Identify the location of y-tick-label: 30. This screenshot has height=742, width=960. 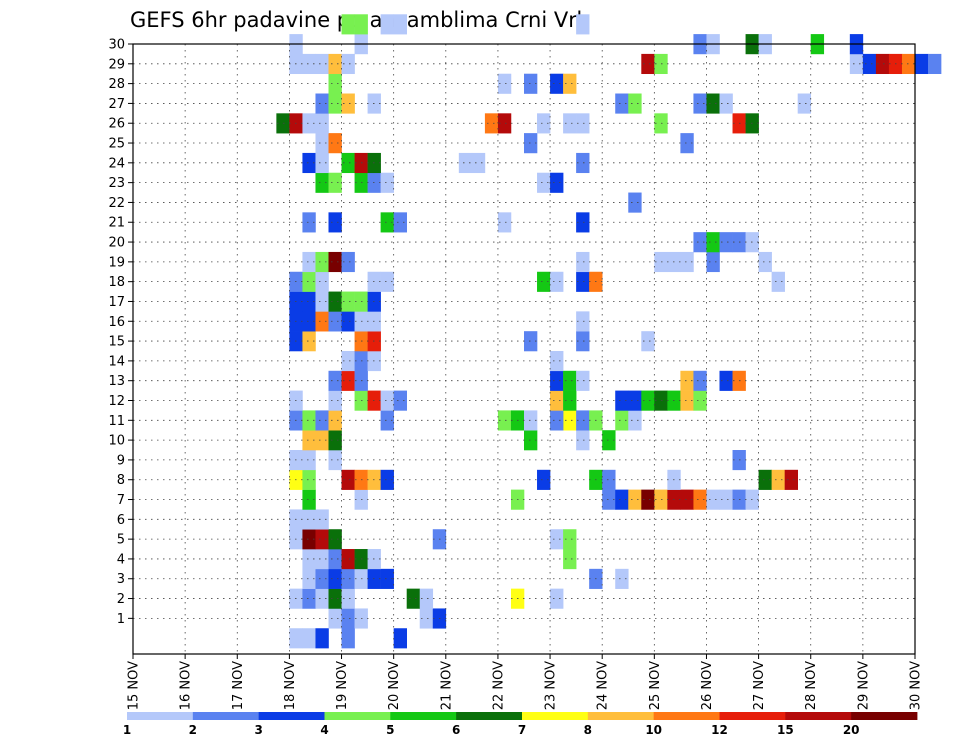
(116, 45).